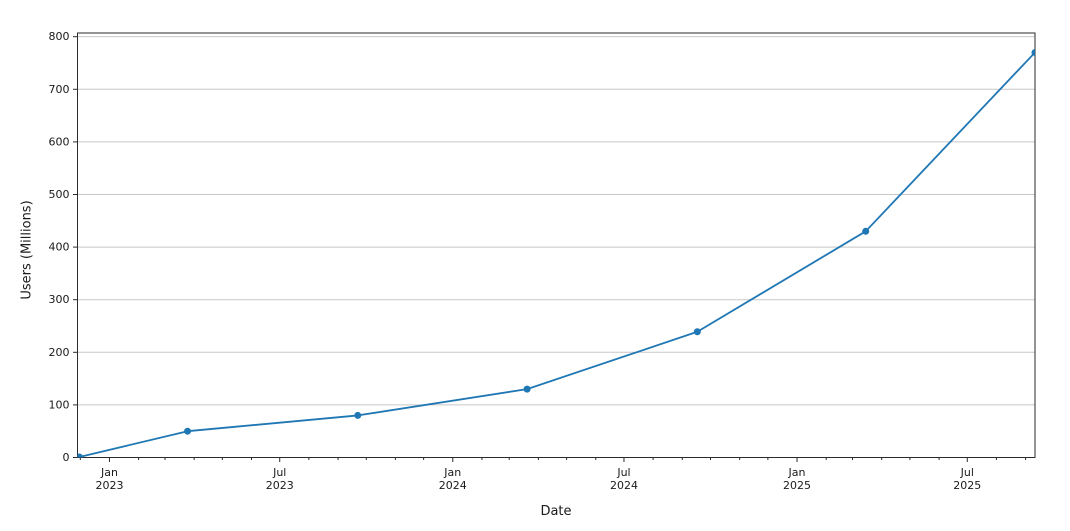 The width and height of the screenshot is (1070, 531). Describe the element at coordinates (59, 352) in the screenshot. I see `y-tick-label: 200` at that location.